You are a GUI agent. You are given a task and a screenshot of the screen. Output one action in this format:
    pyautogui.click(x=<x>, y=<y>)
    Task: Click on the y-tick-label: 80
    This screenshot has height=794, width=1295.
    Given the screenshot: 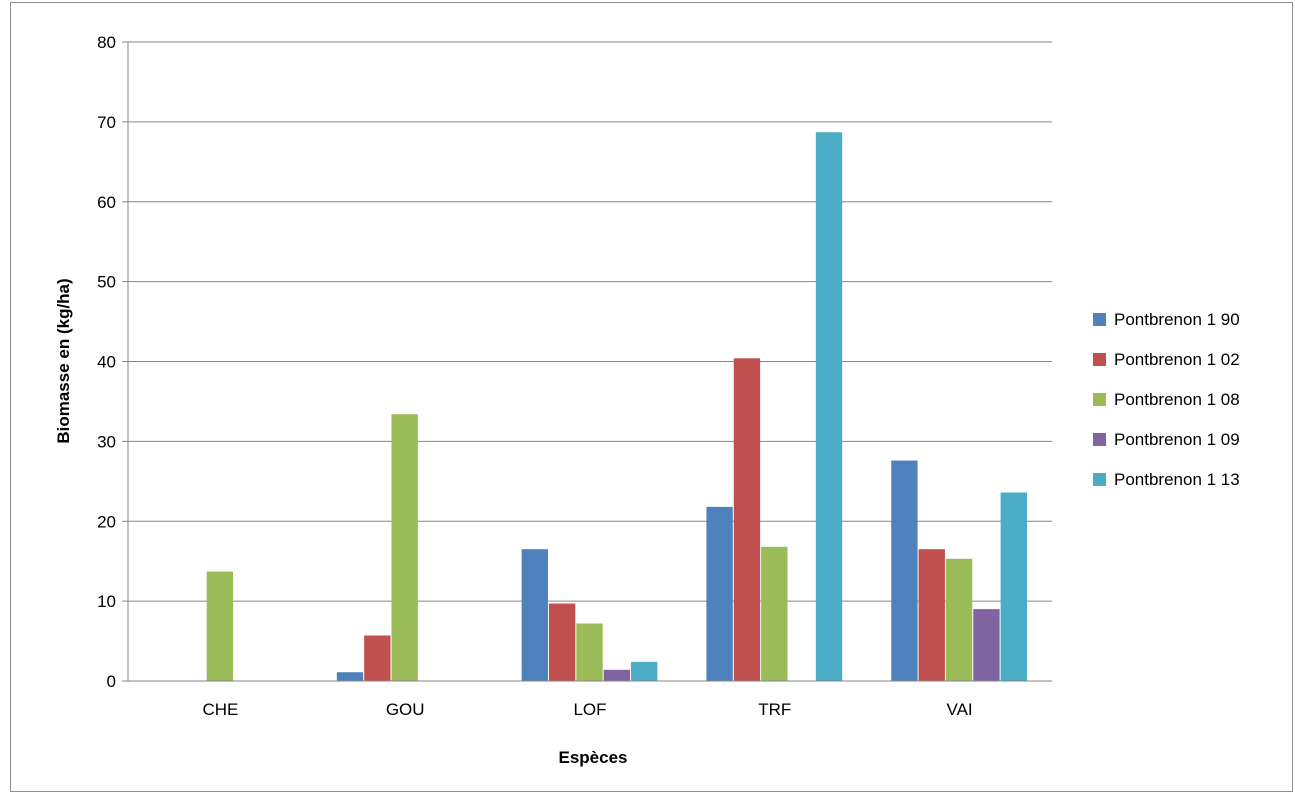 What is the action you would take?
    pyautogui.click(x=106, y=42)
    